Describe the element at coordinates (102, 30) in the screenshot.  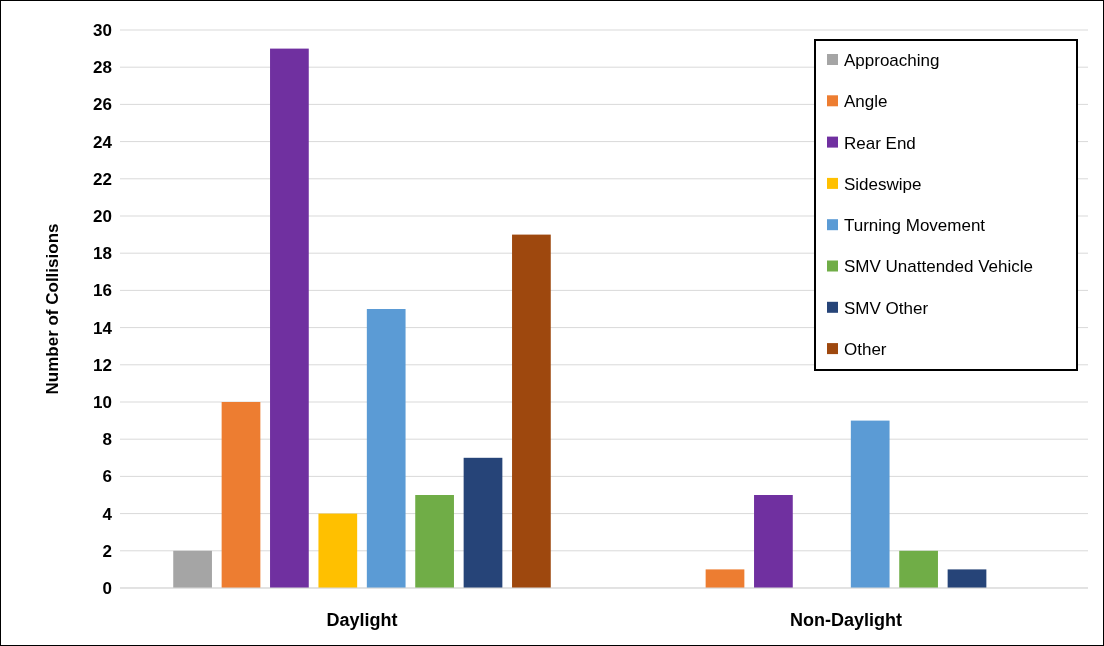
I see `y-tick-label: 30` at that location.